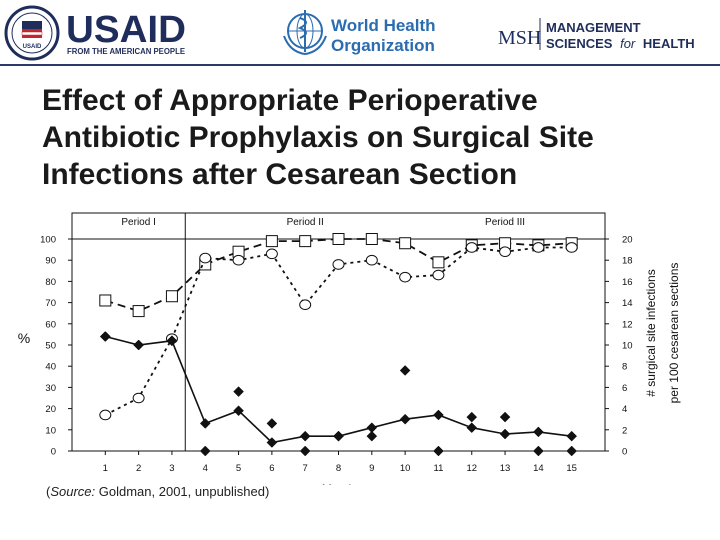  What do you see at coordinates (32, 33) in the screenshot?
I see `usaid-seal-logo: USAID` at bounding box center [32, 33].